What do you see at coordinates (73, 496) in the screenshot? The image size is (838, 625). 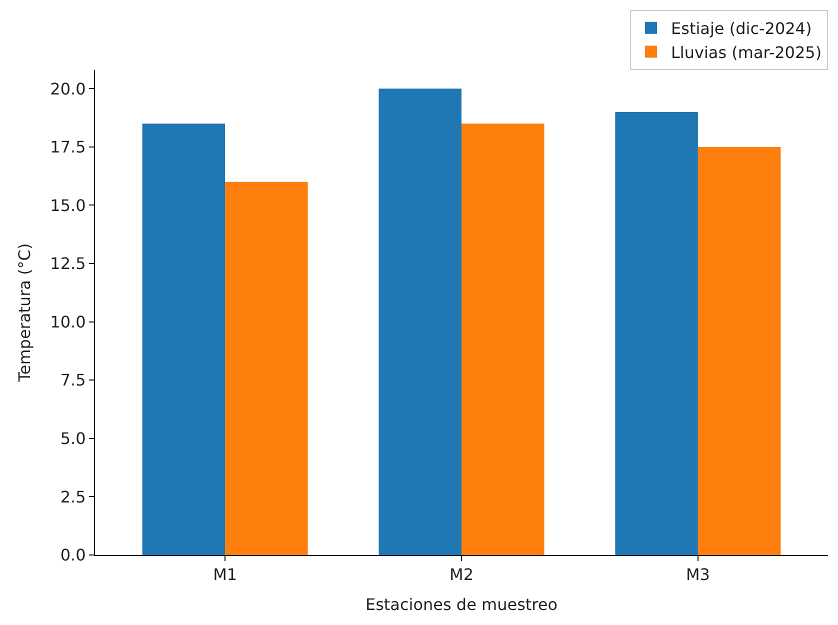 I see `y-tick-label: 2.5` at bounding box center [73, 496].